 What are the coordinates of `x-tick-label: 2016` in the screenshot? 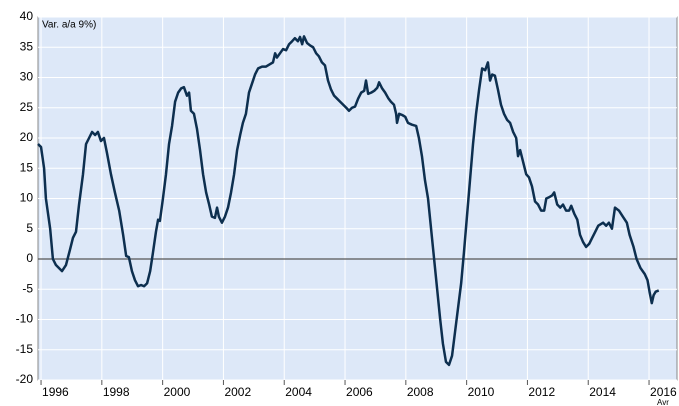 It's located at (663, 392).